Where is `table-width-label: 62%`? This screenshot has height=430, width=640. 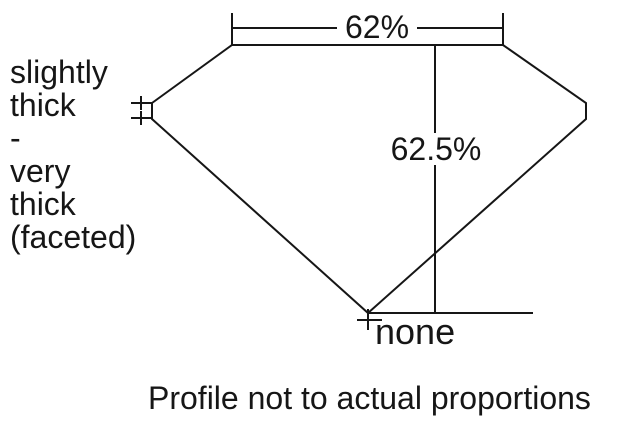
table-width-label: 62% is located at coordinates (377, 27).